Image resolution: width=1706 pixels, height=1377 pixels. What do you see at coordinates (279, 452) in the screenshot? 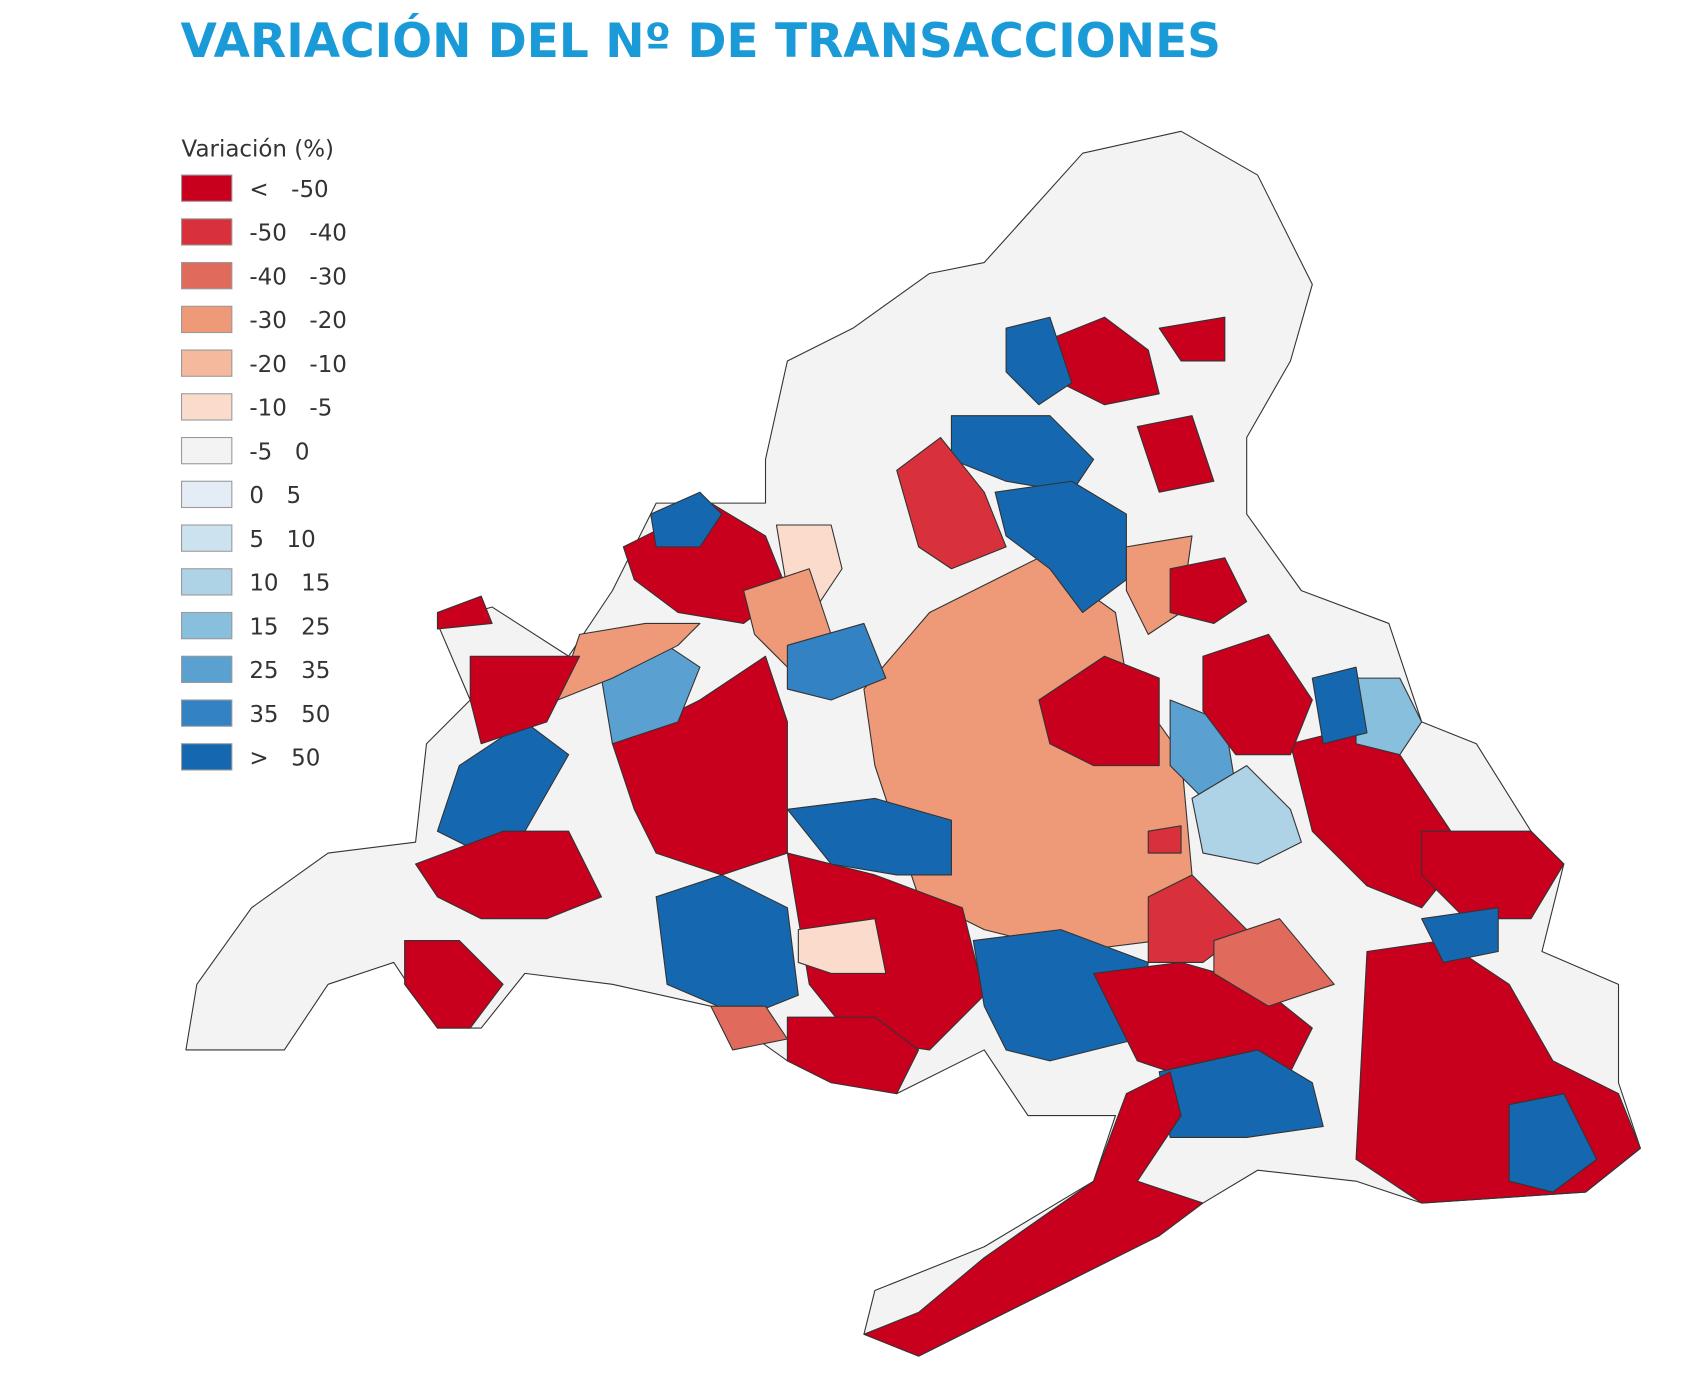
I see `legend-label: -5 0` at bounding box center [279, 452].